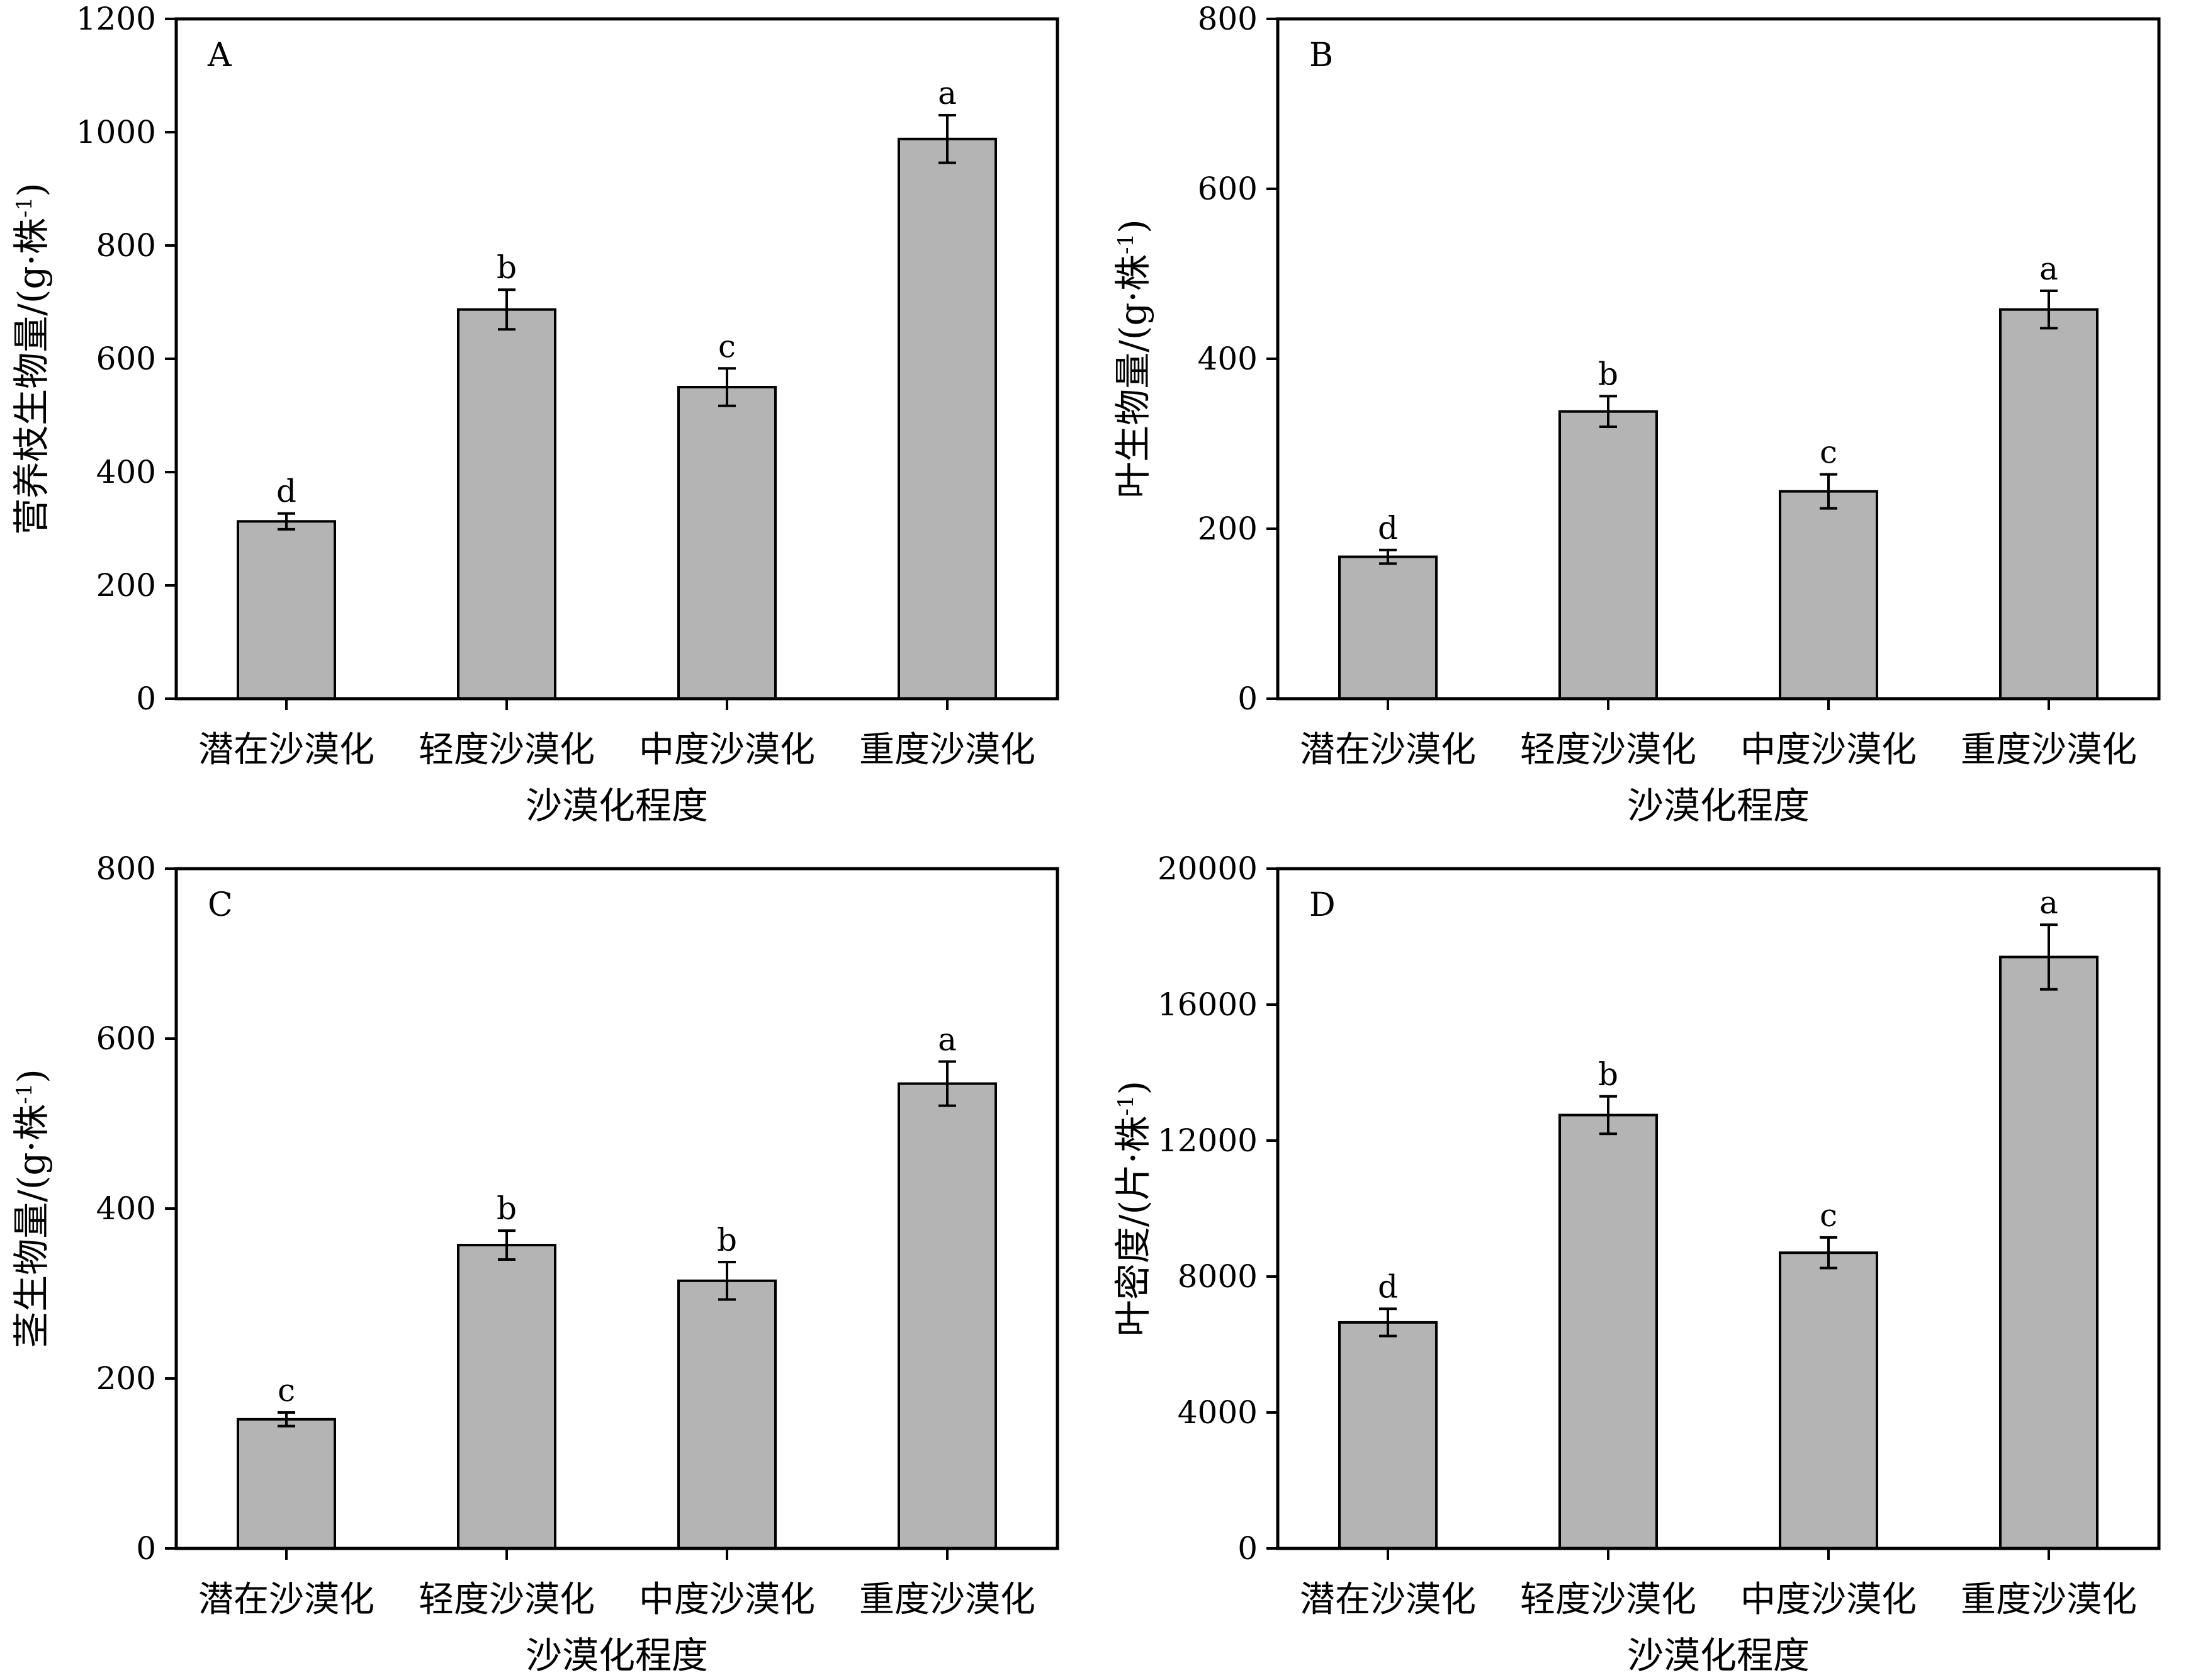 The image size is (2203, 1680). What do you see at coordinates (1208, 1140) in the screenshot?
I see `y-tick-label: 12000` at bounding box center [1208, 1140].